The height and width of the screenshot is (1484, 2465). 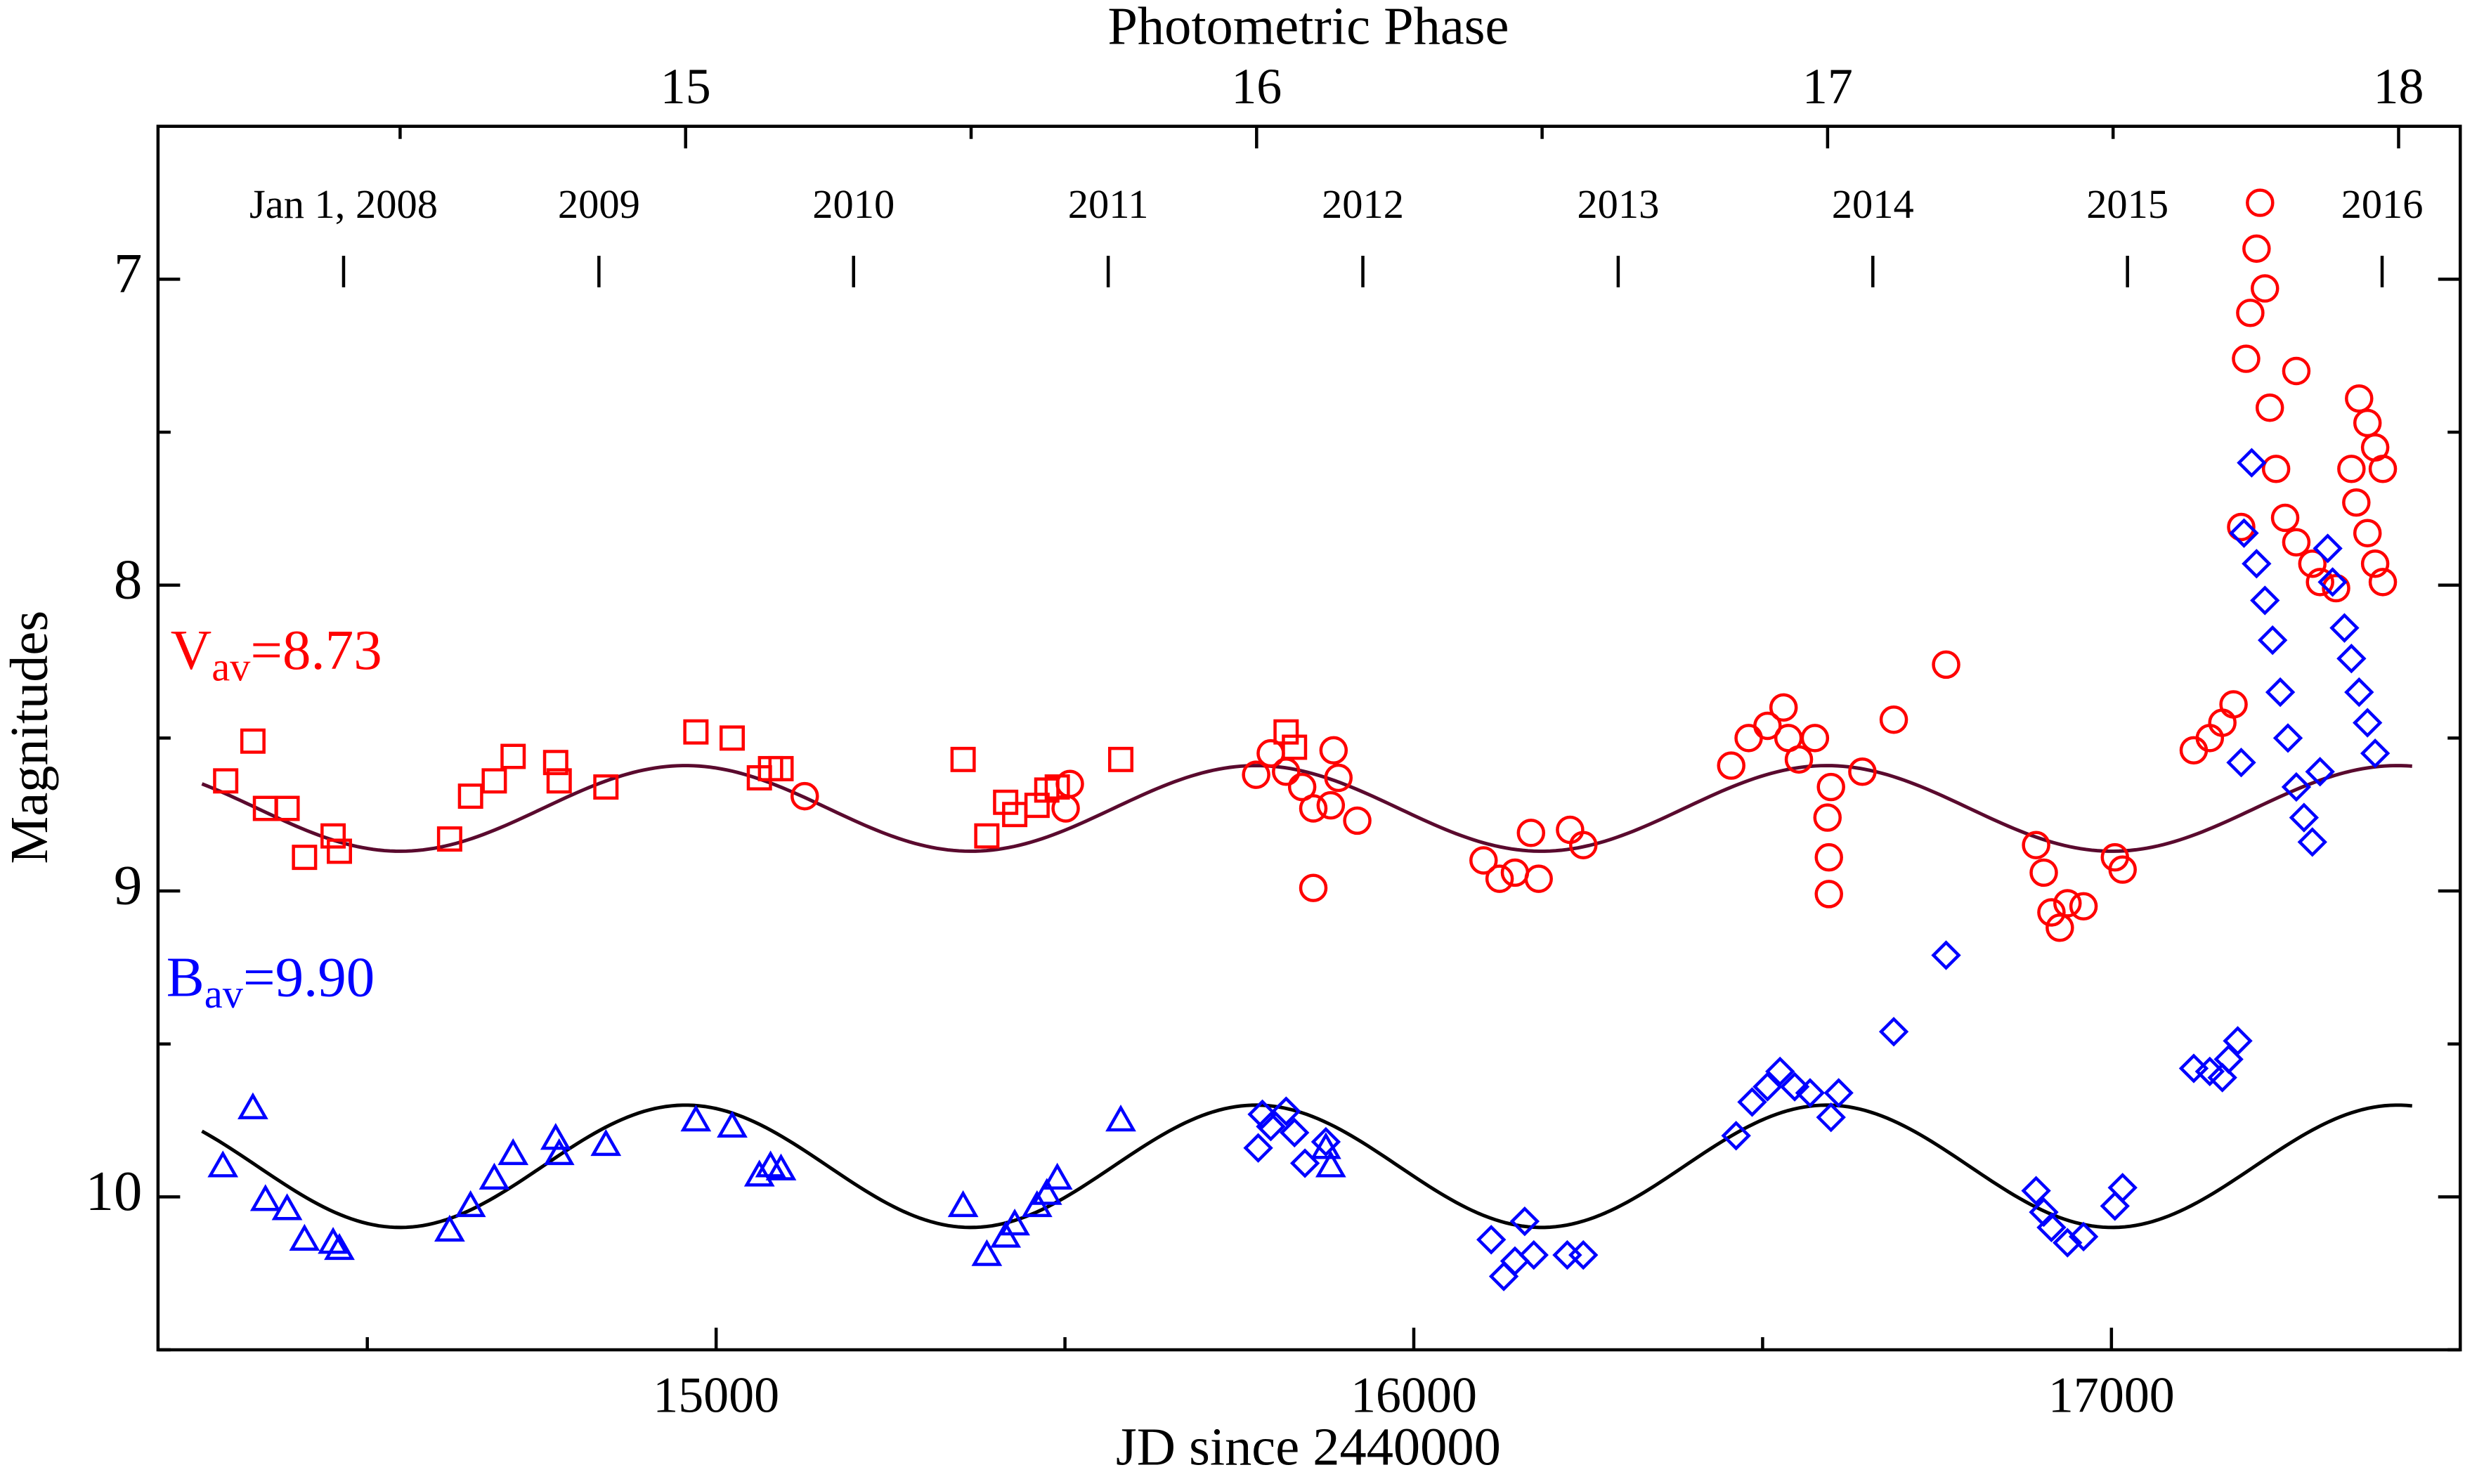 I want to click on date-tick-label: 2012, so click(x=1363, y=204).